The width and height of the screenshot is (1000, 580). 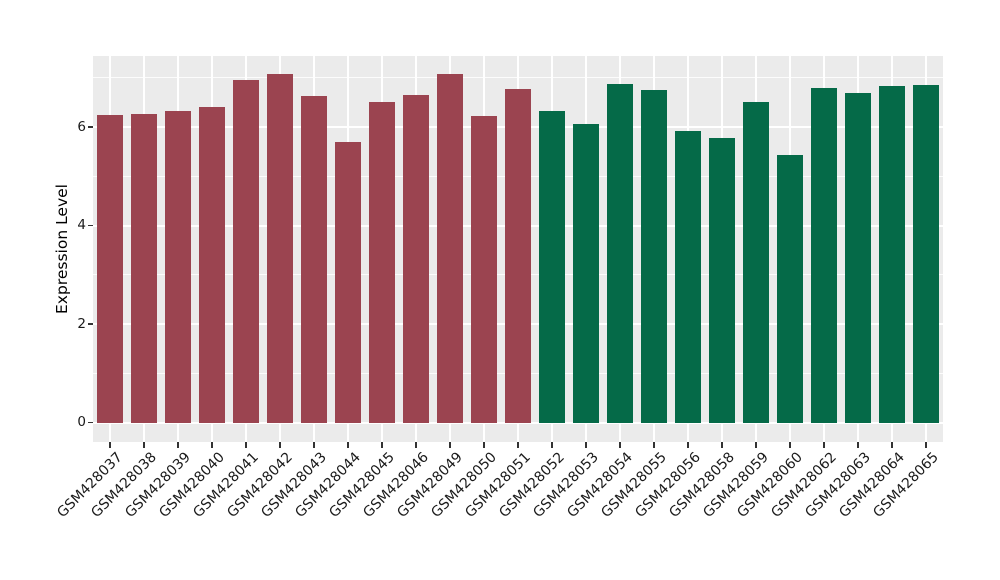 I want to click on bar-GSM428060, so click(x=790, y=288).